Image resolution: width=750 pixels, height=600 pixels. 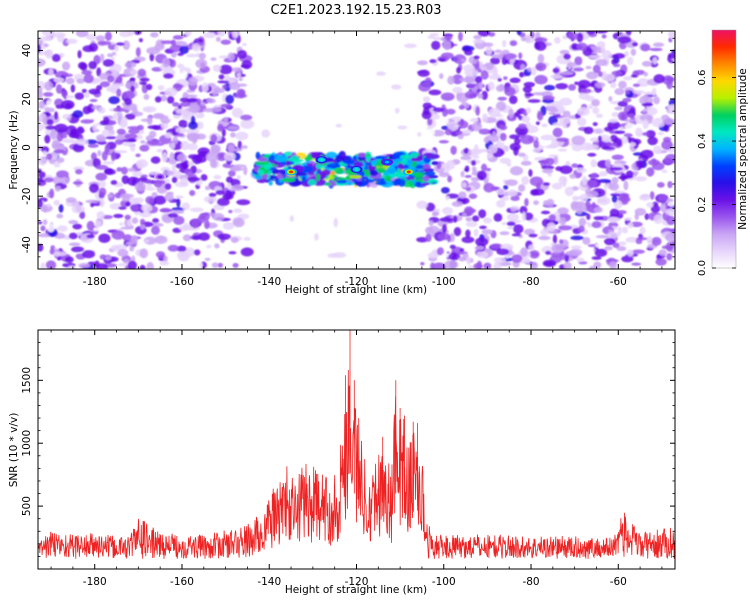 I want to click on snr-x-tick-label: -140, so click(x=269, y=582).